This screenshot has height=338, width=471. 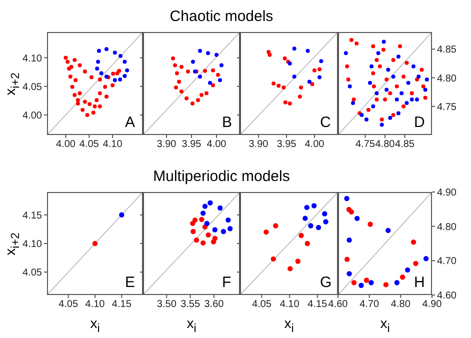 I want to click on y-tick-label: 4.80, so click(x=447, y=78).